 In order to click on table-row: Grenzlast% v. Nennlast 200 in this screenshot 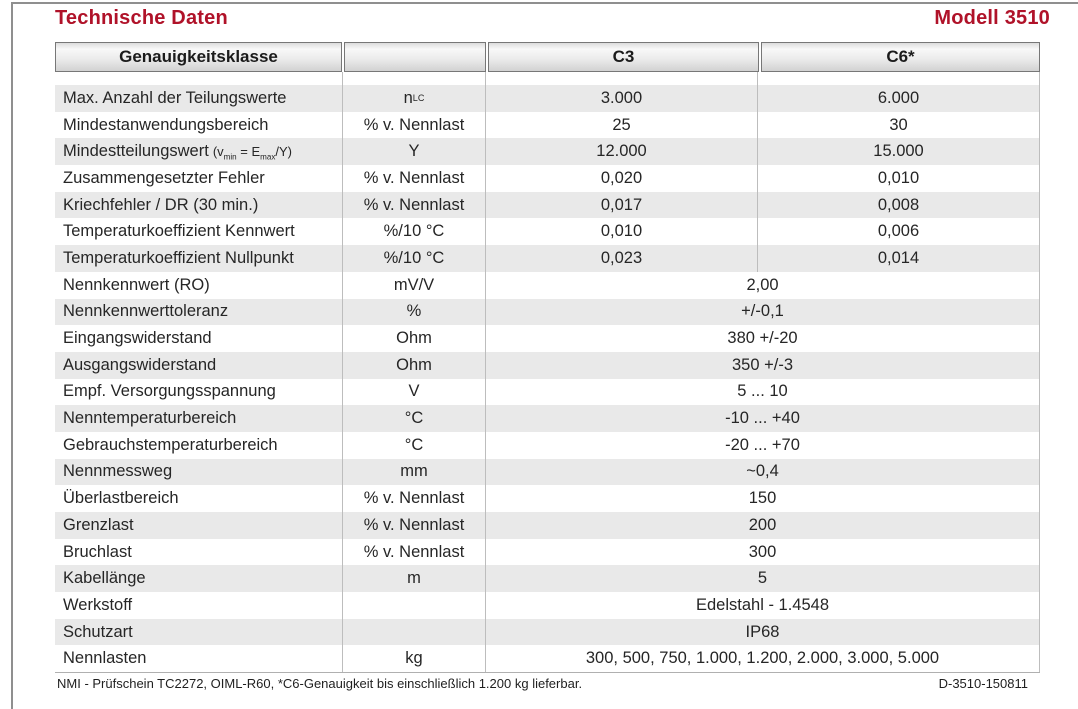, I will do `click(547, 525)`.